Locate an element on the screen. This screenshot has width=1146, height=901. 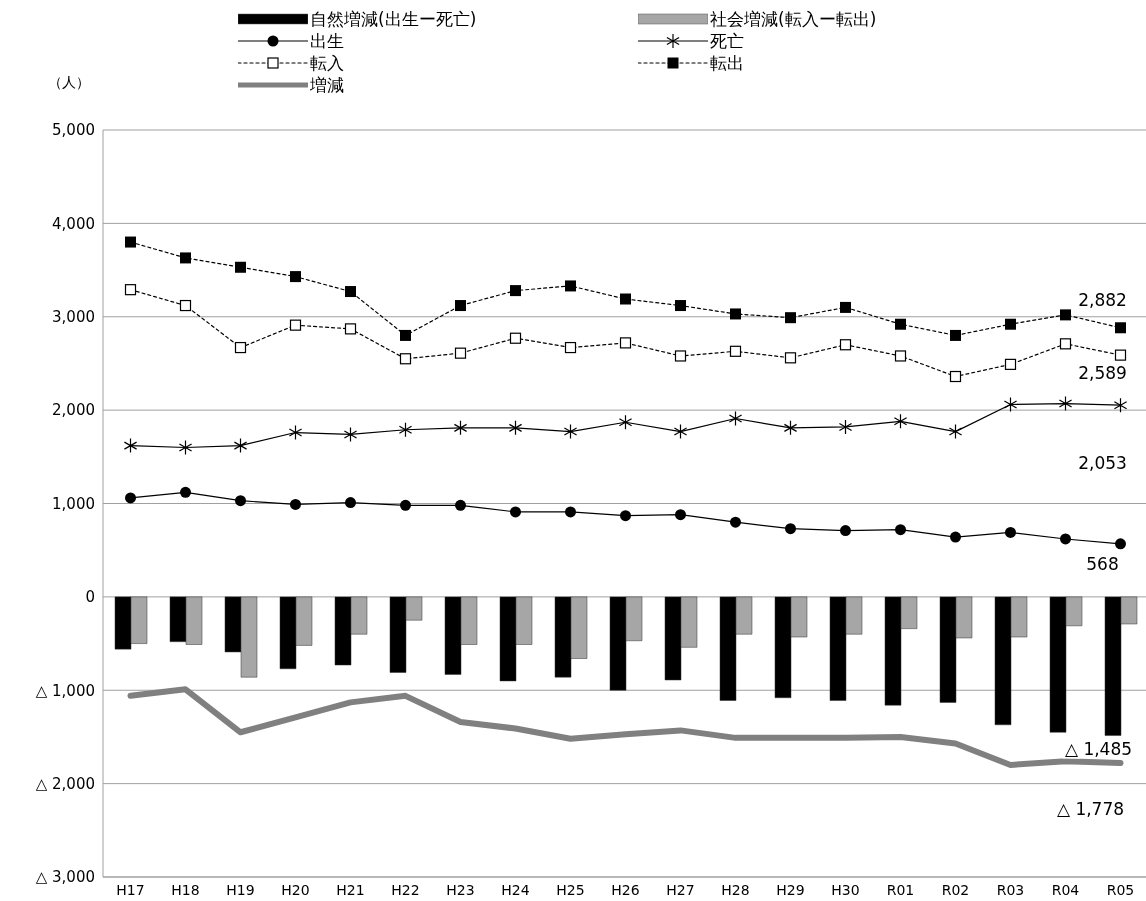
annotation: △ 1,485 is located at coordinates (1098, 748).